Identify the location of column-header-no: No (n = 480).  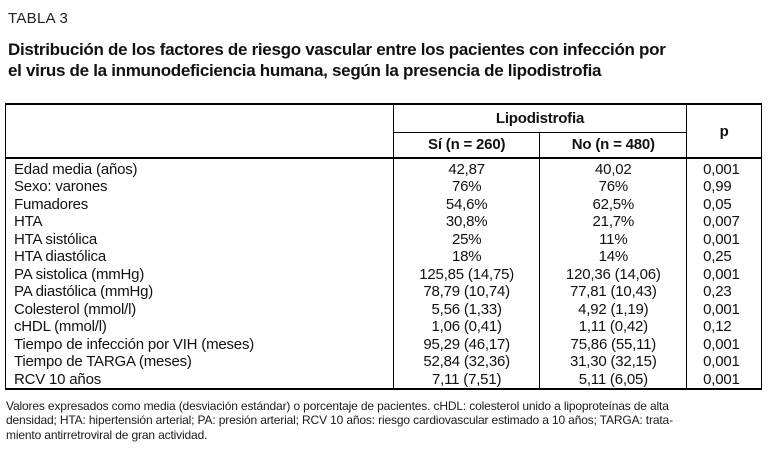
(613, 145).